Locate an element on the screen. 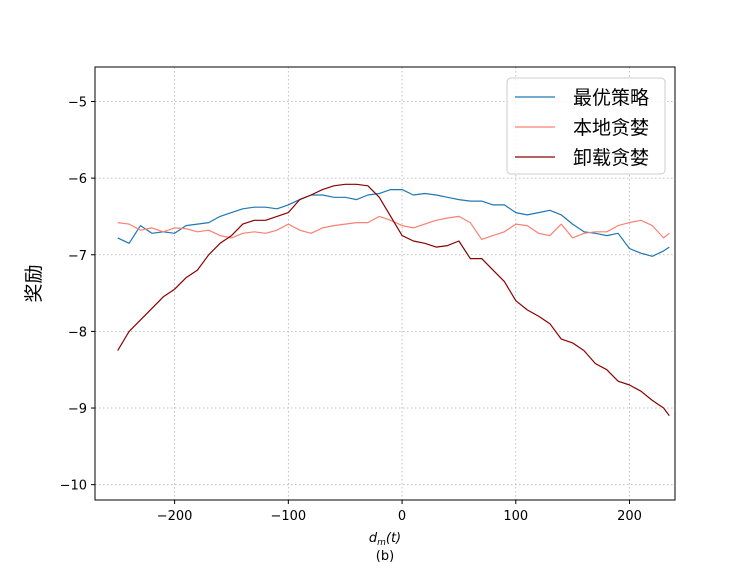 Image resolution: width=750 pixels, height=562 pixels. legend-label: 最优策略 is located at coordinates (611, 98).